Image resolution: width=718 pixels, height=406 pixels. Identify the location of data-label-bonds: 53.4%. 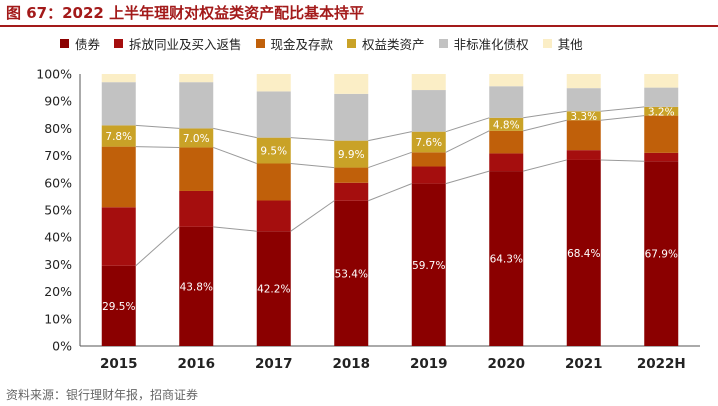
(351, 274).